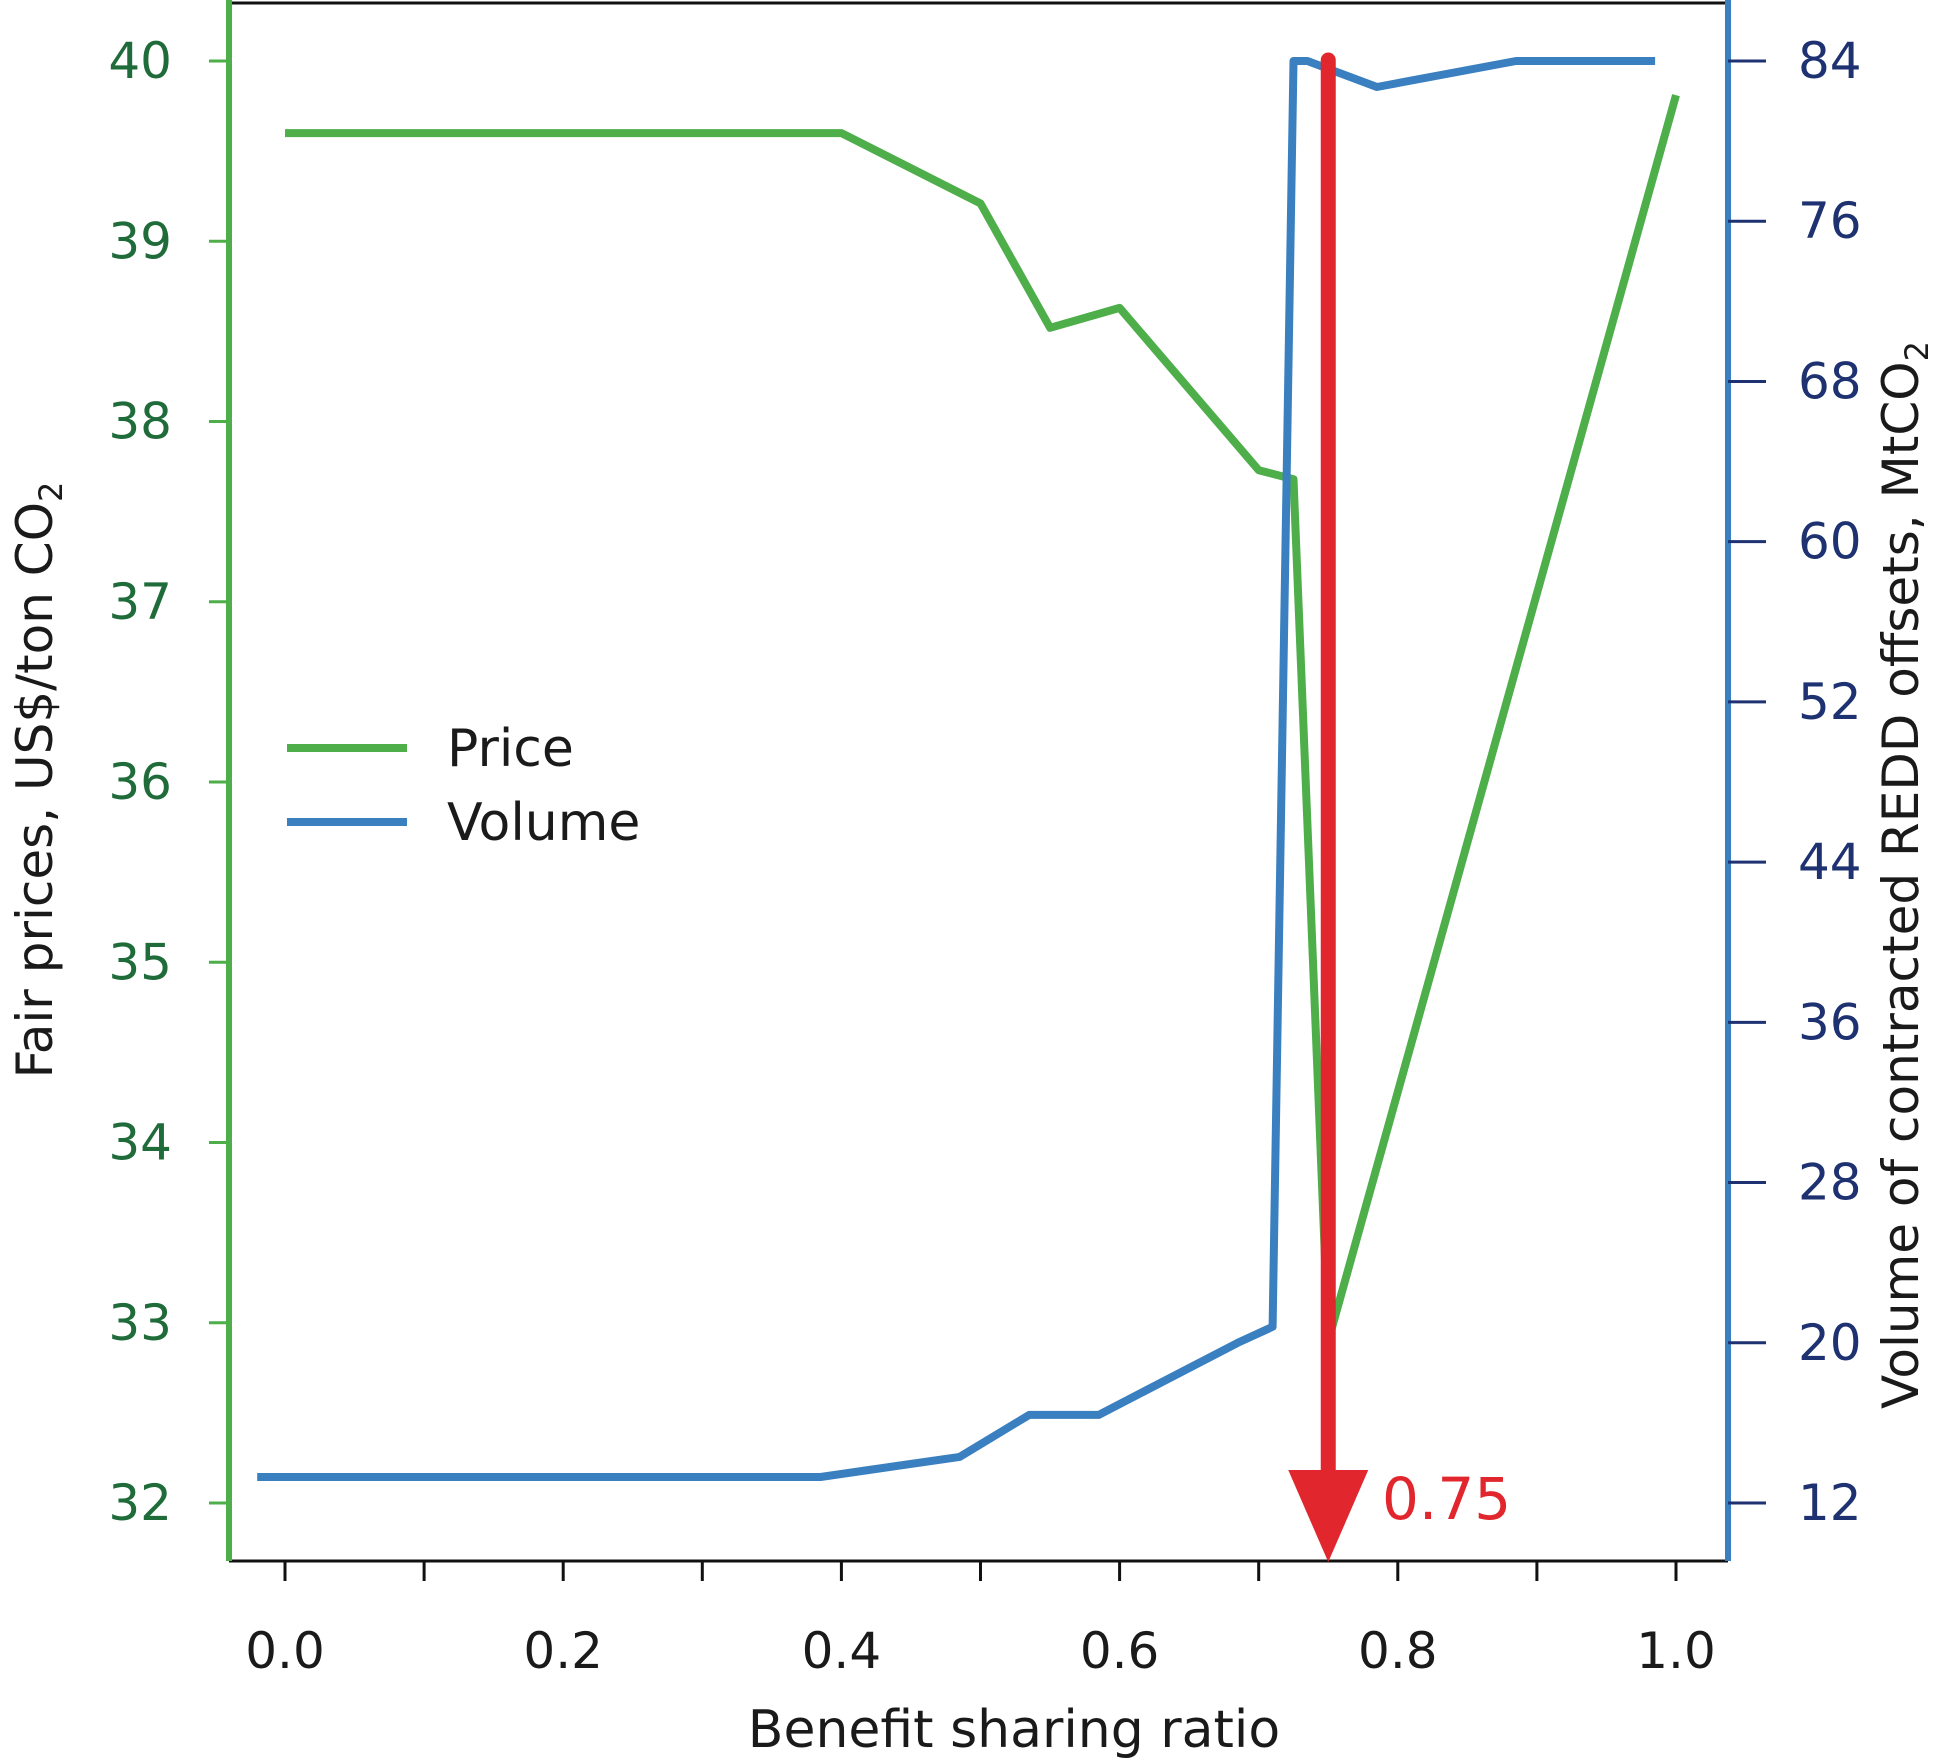 Image resolution: width=1949 pixels, height=1759 pixels. Describe the element at coordinates (1399, 807) in the screenshot. I see `annotation-layer: 0.75` at that location.